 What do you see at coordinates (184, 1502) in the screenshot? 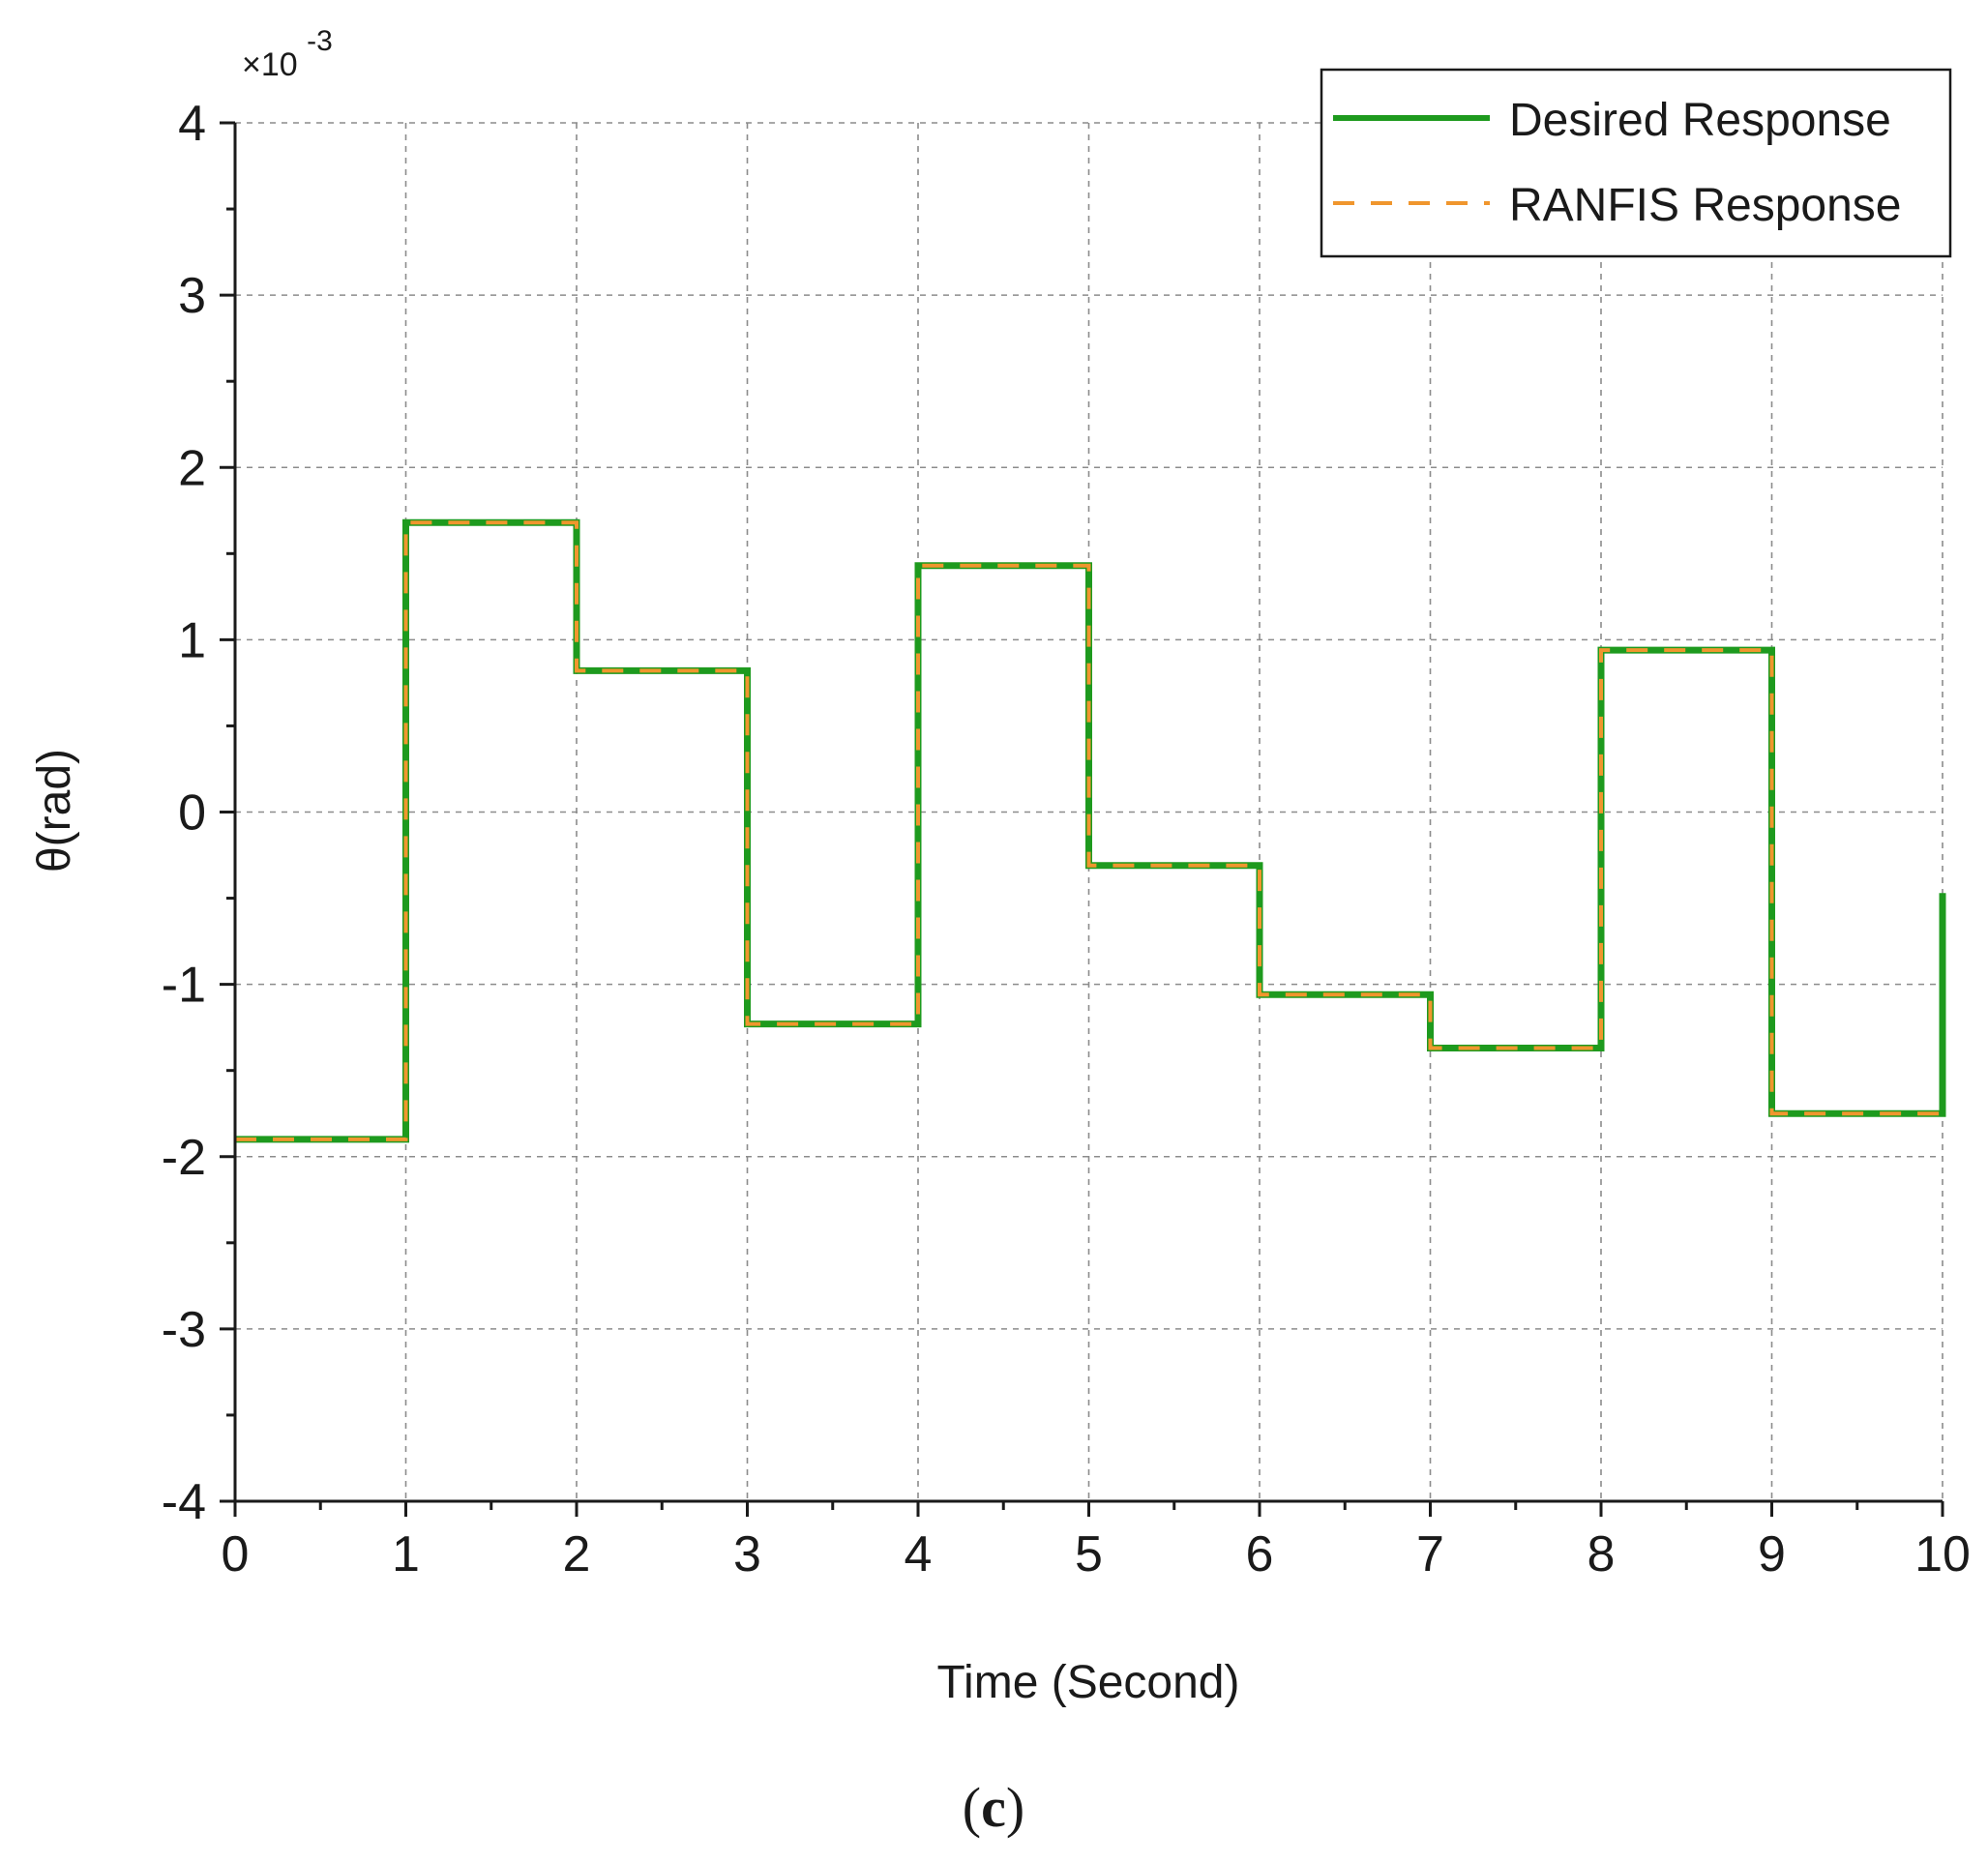
I see `y-tick-label: -4` at bounding box center [184, 1502].